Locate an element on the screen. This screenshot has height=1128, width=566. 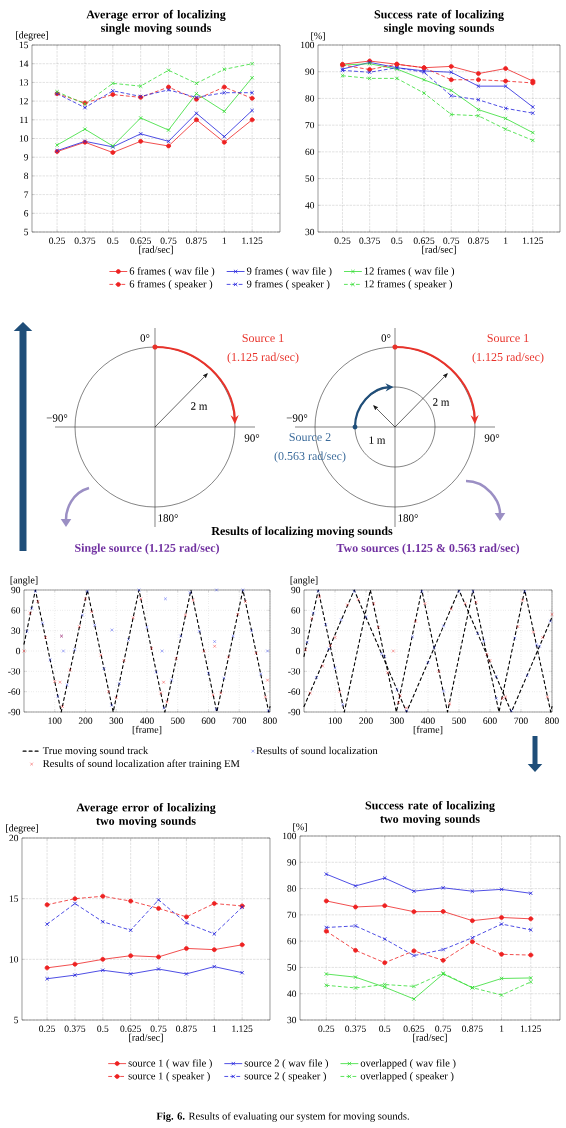
x-tick-label: 0.25 is located at coordinates (326, 1028).